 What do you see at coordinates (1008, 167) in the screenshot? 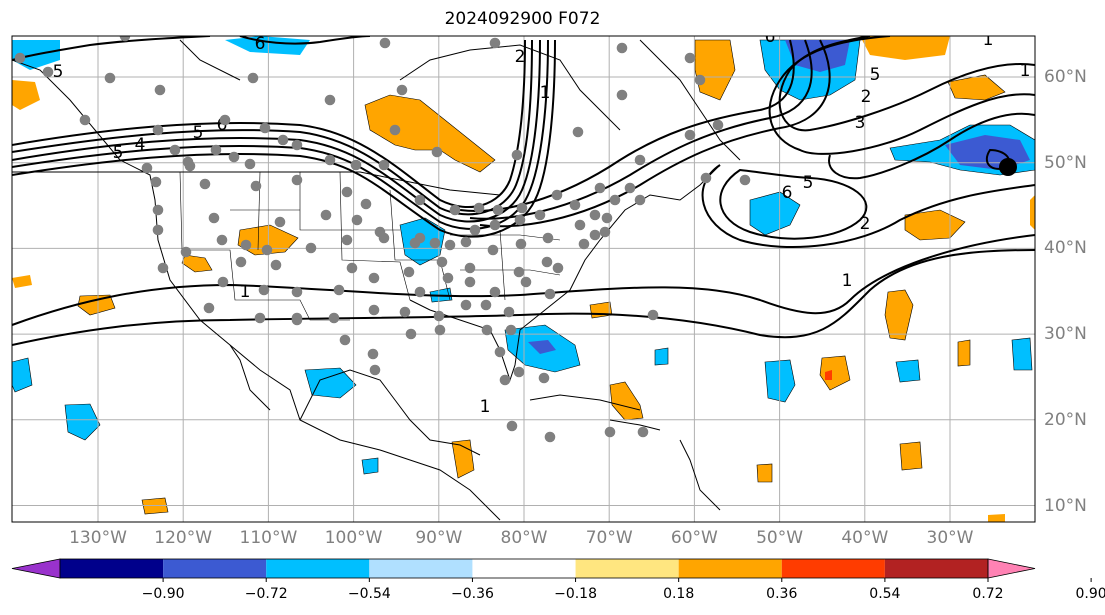
I see `low-center-marker` at bounding box center [1008, 167].